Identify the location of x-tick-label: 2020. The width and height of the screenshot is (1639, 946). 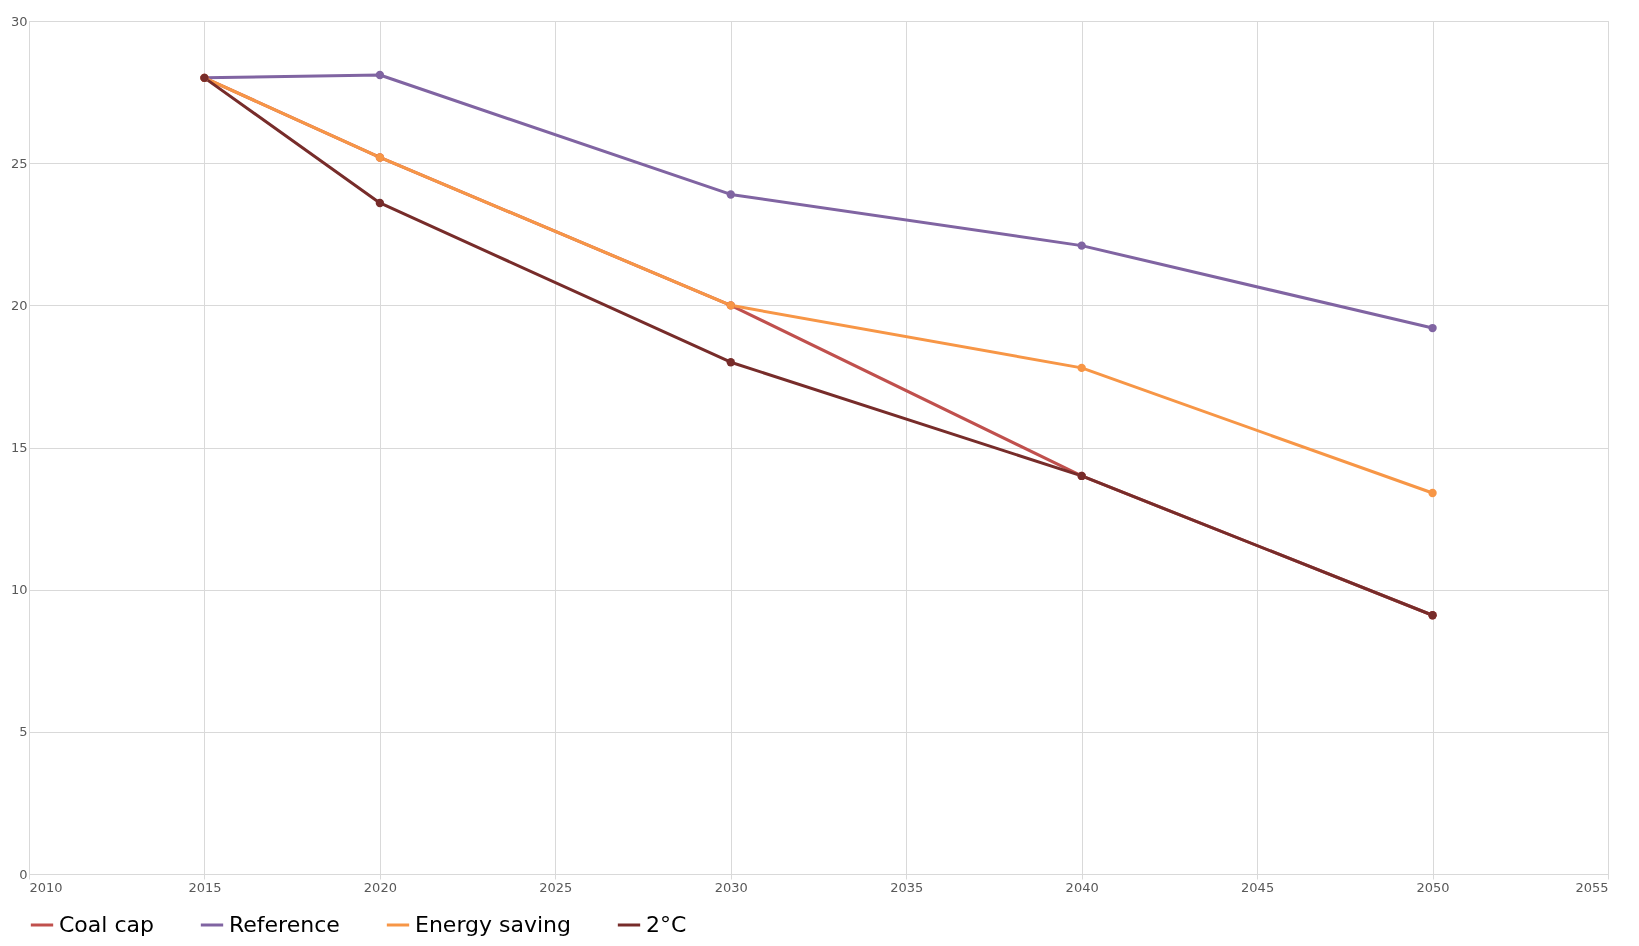
(380, 887).